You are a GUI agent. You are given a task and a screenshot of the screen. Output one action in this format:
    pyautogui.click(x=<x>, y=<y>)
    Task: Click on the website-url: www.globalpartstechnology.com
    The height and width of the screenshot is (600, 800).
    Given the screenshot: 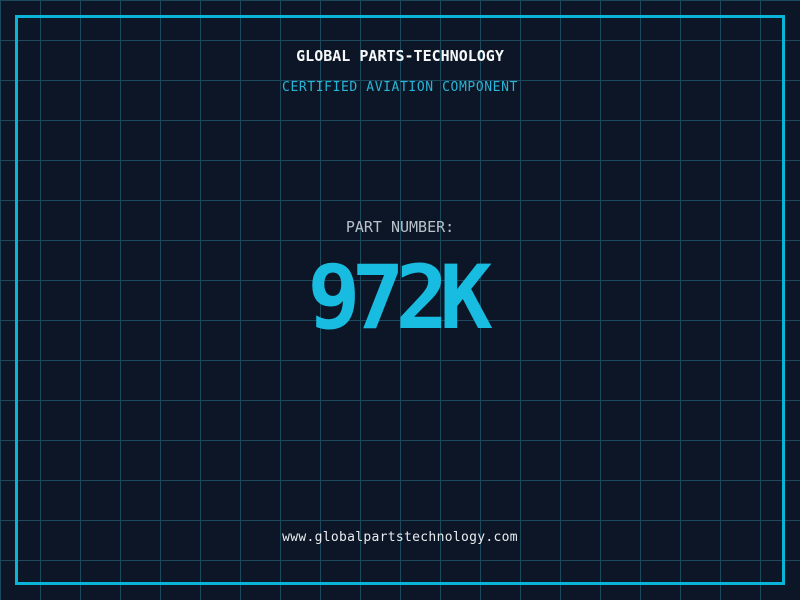 What is the action you would take?
    pyautogui.click(x=400, y=537)
    